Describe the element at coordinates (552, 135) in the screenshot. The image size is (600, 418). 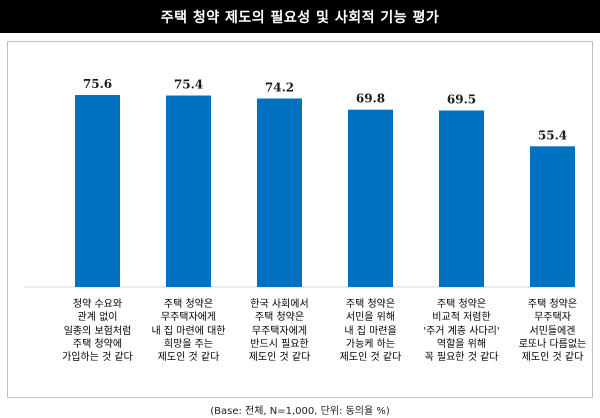
I see `value-label-6: 55.4` at that location.